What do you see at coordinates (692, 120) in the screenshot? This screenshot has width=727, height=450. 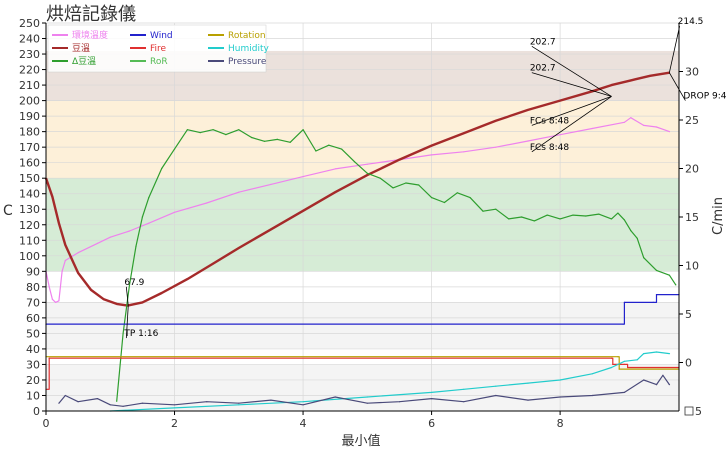 I see `y-tick-label-right-25: 25` at bounding box center [692, 120].